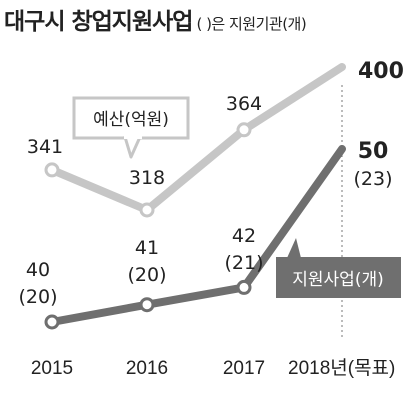 This screenshot has width=413, height=409. Describe the element at coordinates (381, 71) in the screenshot. I see `budget-value-label-3: 400` at that location.